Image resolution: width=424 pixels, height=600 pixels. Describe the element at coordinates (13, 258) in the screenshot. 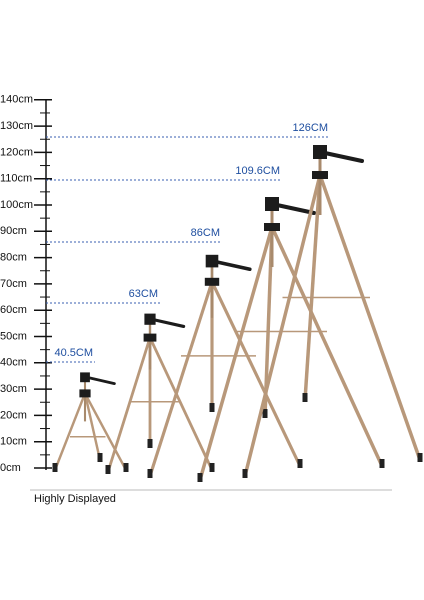

I see `ruler-label: 80cm` at that location.